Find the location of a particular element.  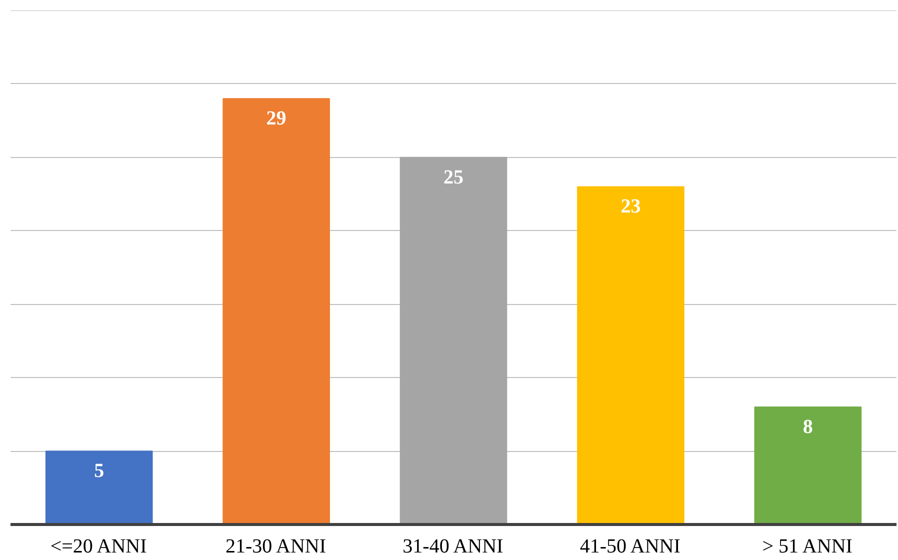

x-tick-label: > 51 ANNI is located at coordinates (807, 547).